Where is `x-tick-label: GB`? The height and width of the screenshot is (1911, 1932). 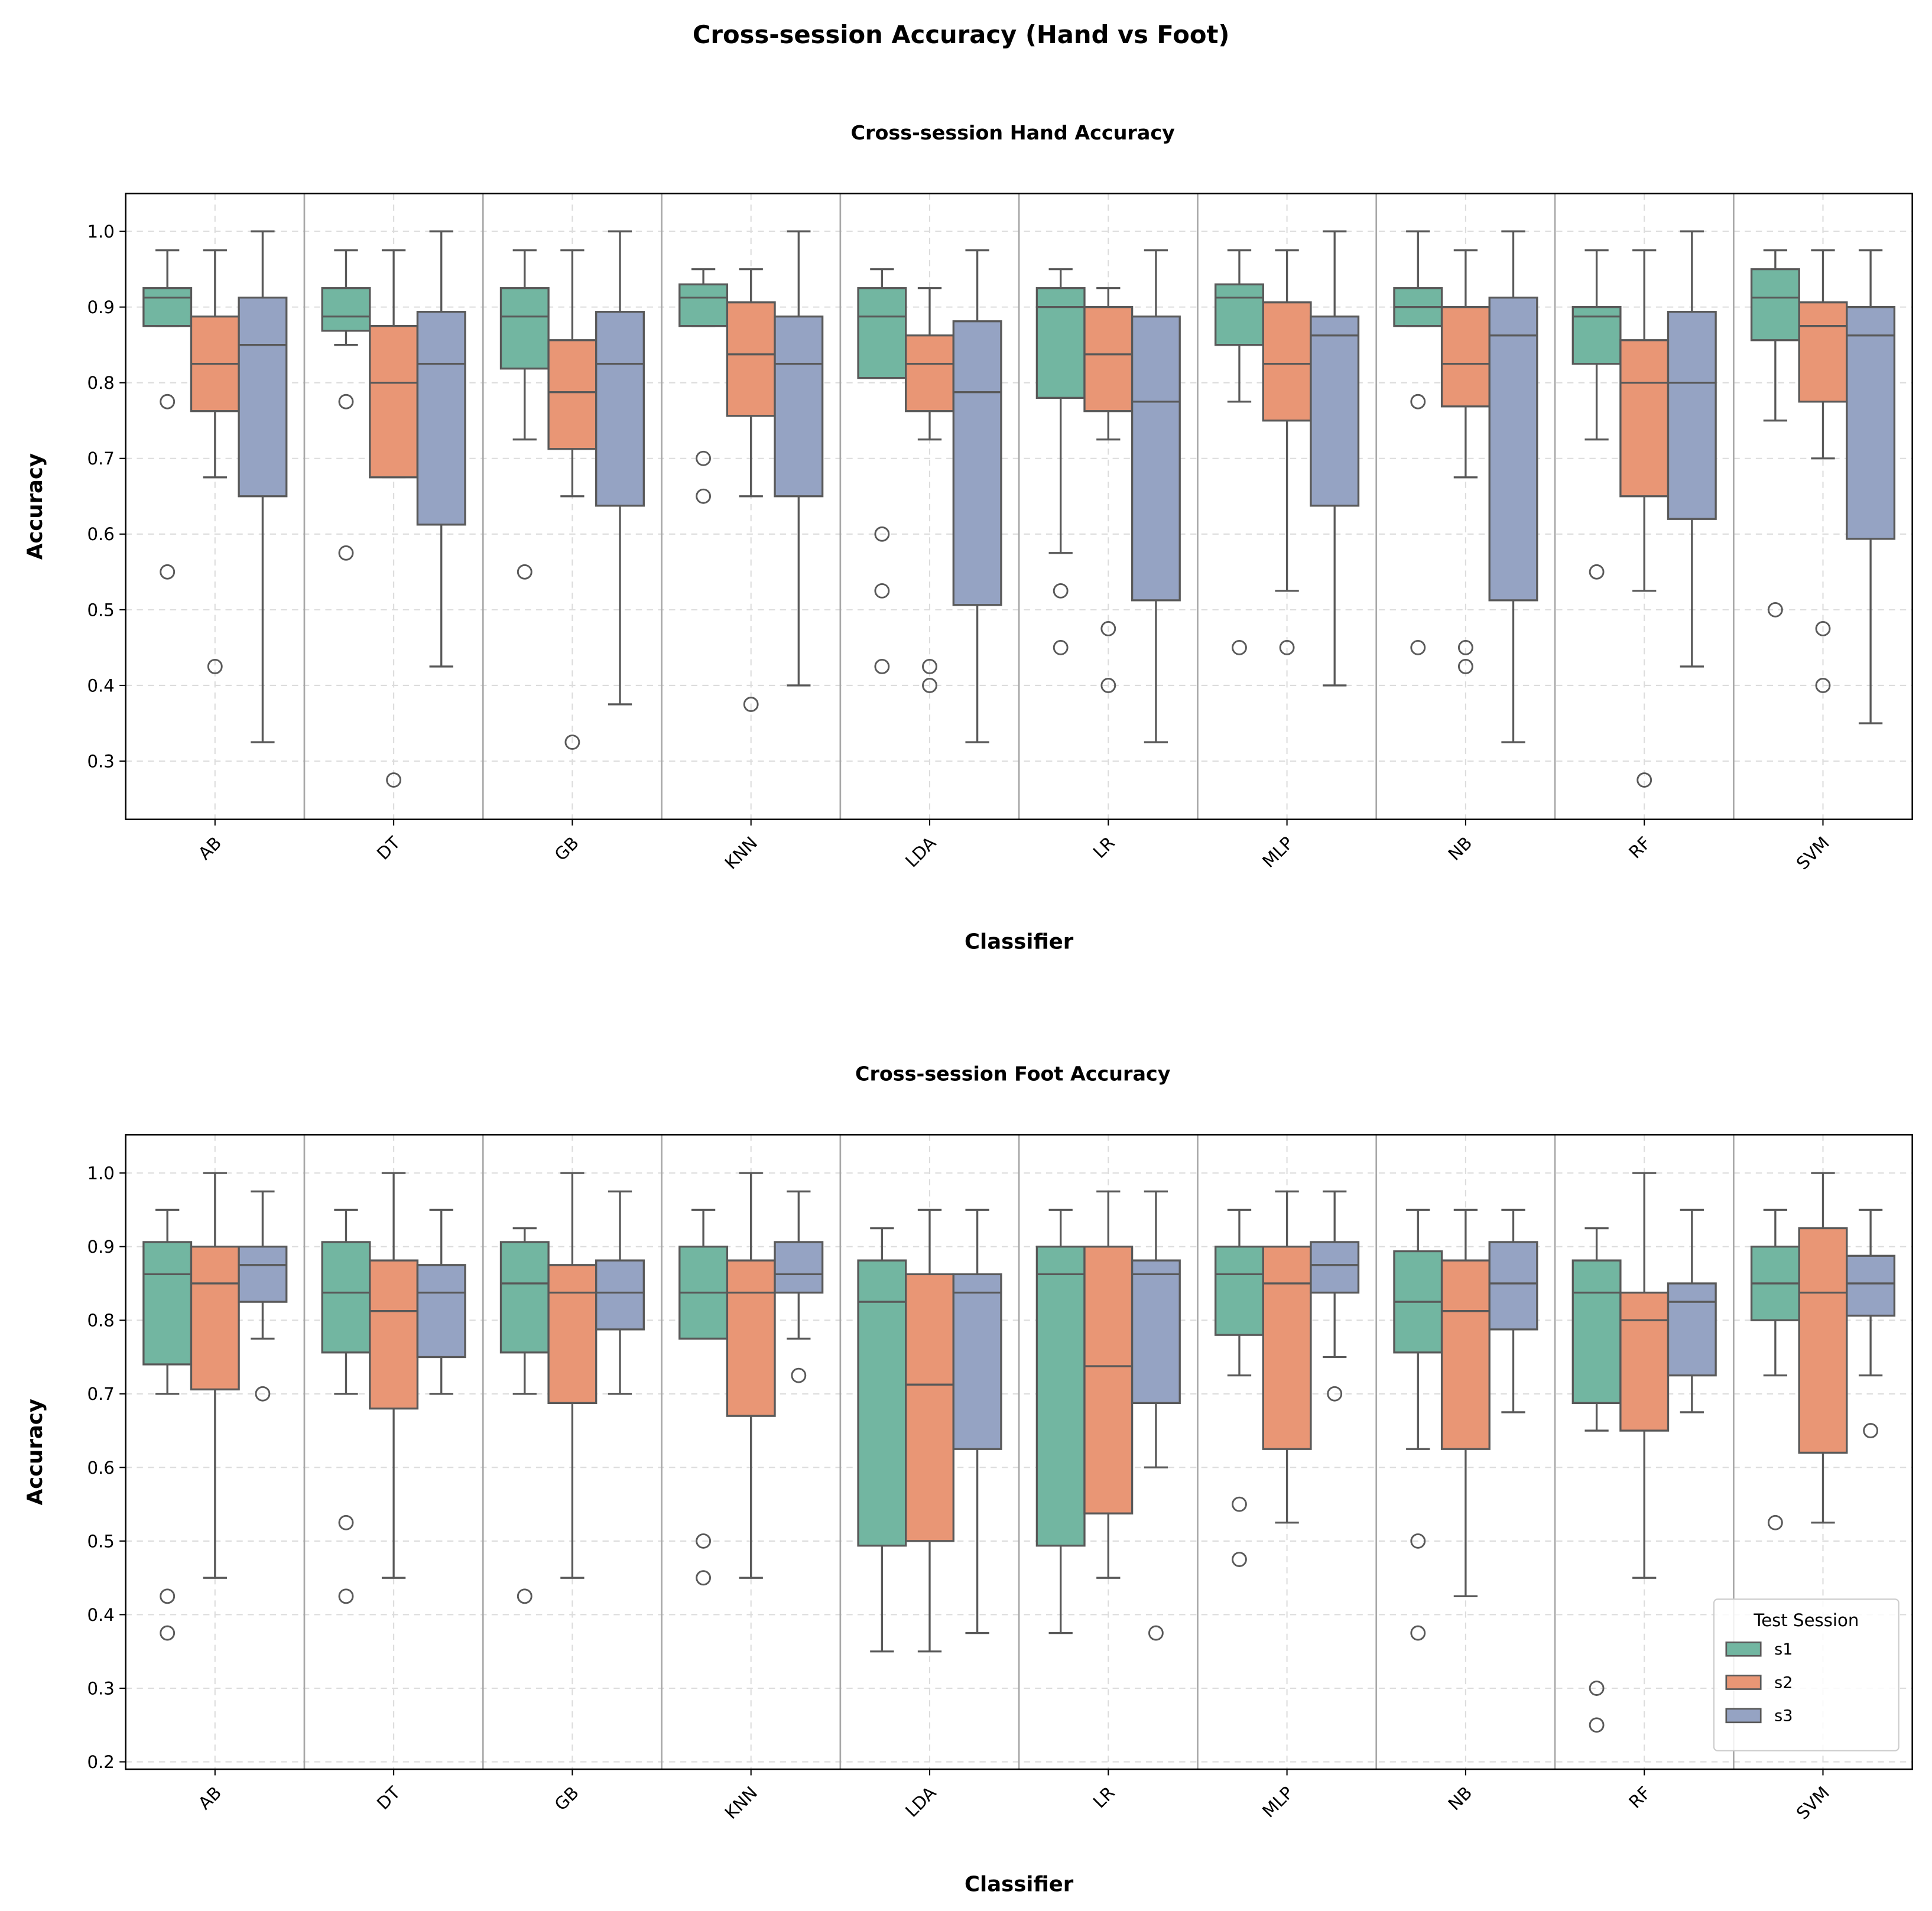 x-tick-label: GB is located at coordinates (567, 1799).